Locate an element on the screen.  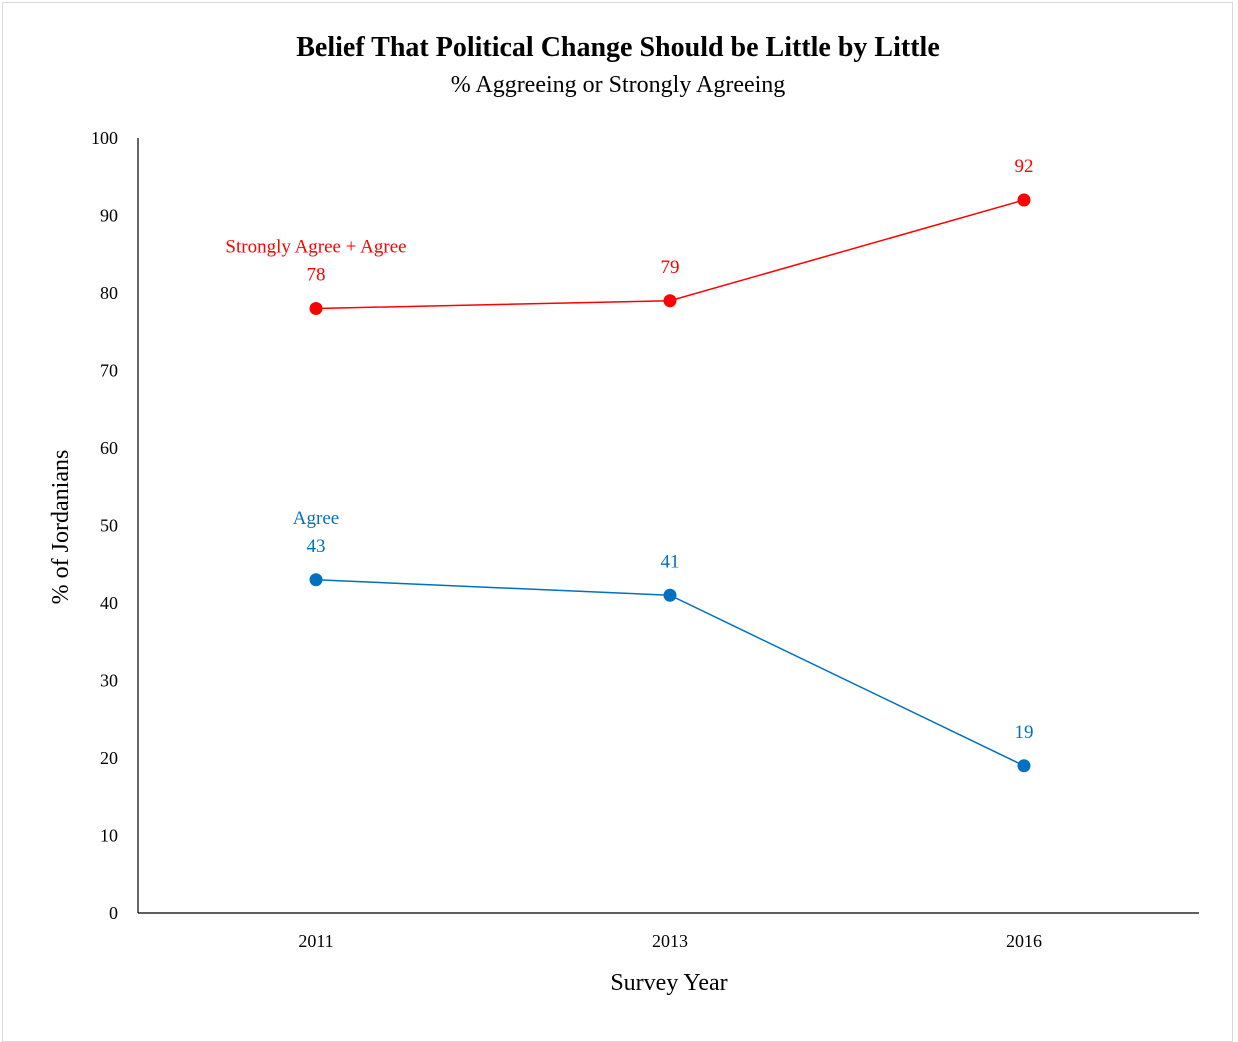
x-tick-label: 2011 is located at coordinates (315, 941).